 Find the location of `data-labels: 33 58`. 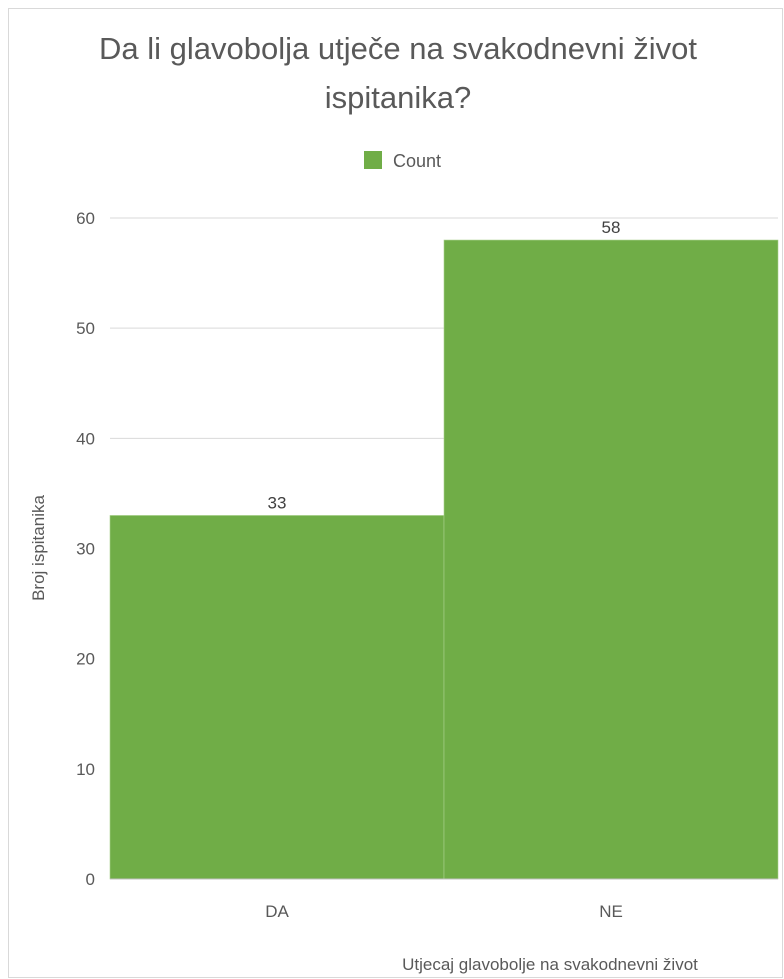

data-labels: 33 58 is located at coordinates (444, 365).